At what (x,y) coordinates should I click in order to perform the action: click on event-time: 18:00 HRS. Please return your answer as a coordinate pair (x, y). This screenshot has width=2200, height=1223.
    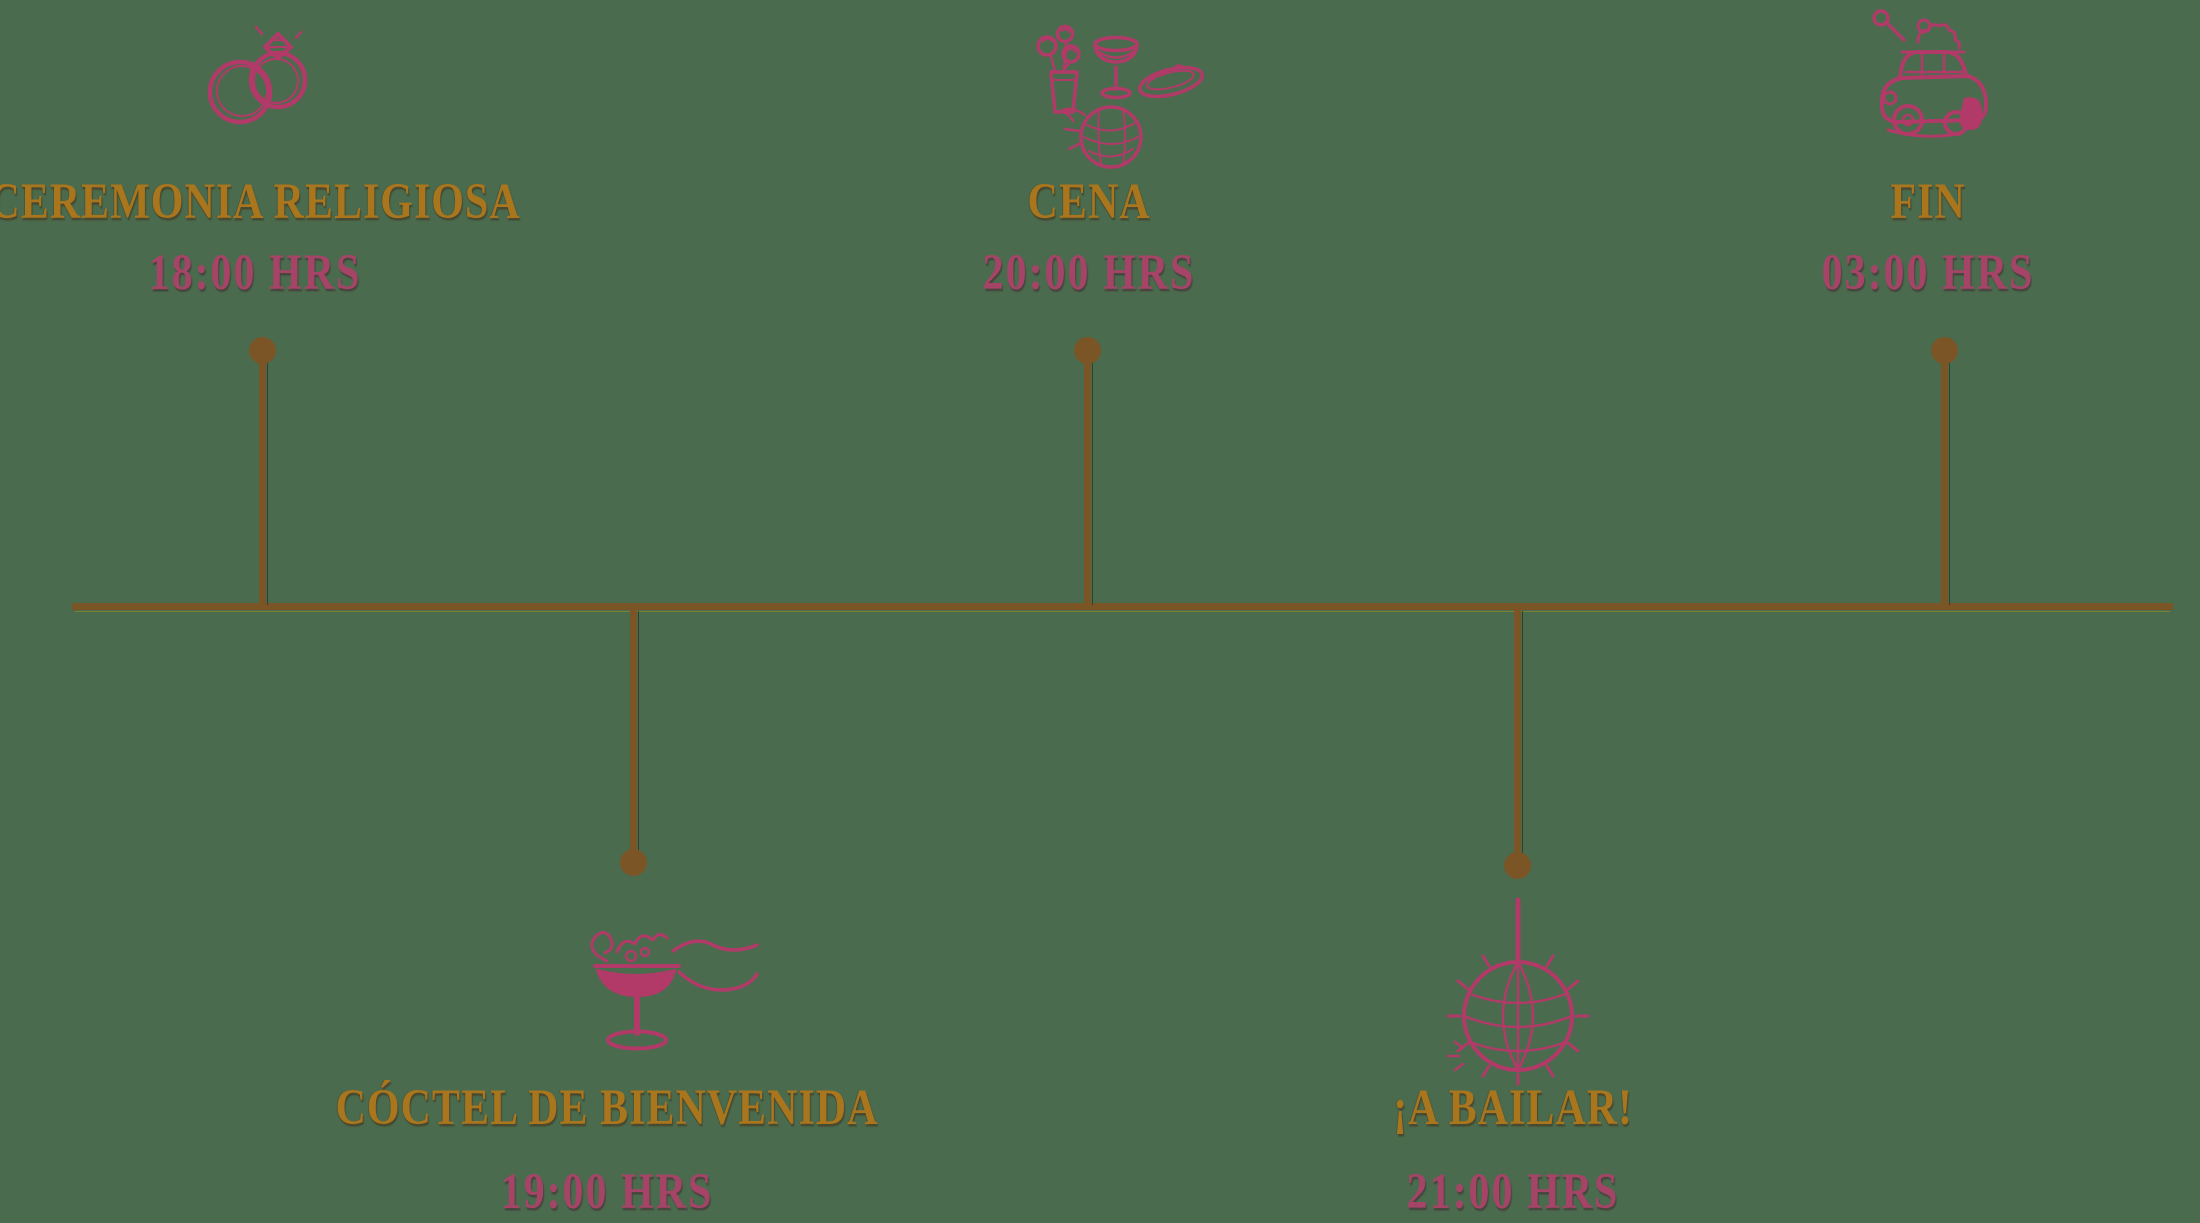
    Looking at the image, I should click on (255, 273).